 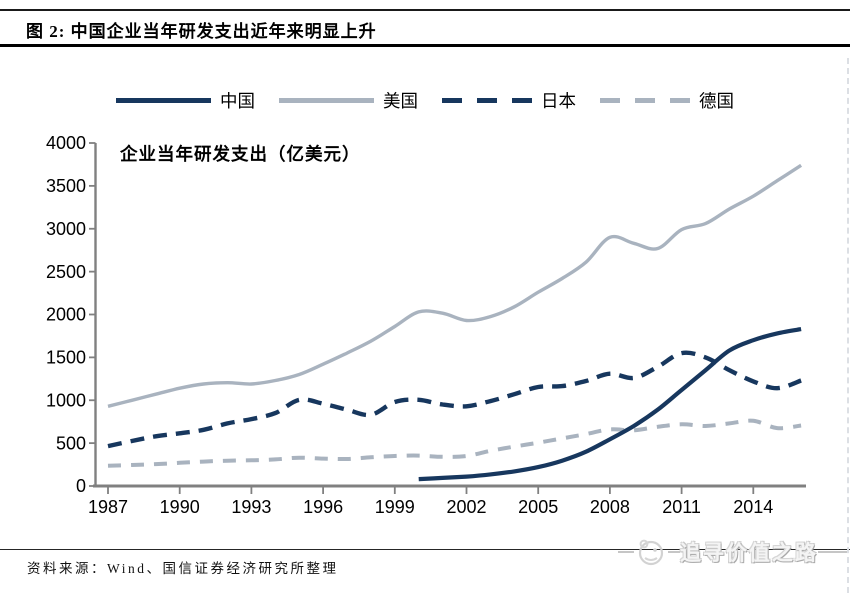 I want to click on legend-label: 德国, so click(x=716, y=101).